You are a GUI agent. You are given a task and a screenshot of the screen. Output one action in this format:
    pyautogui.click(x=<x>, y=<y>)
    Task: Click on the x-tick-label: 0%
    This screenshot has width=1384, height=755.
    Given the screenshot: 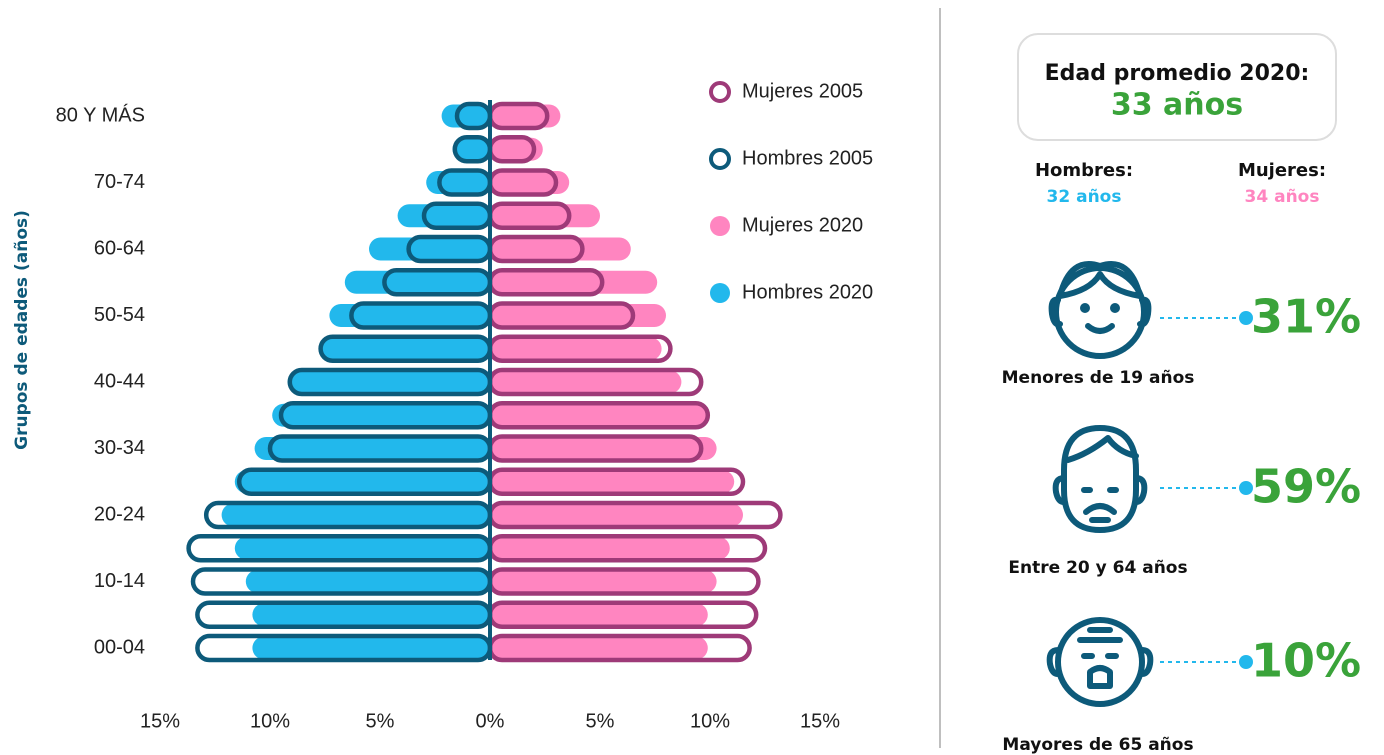 What is the action you would take?
    pyautogui.click(x=490, y=721)
    